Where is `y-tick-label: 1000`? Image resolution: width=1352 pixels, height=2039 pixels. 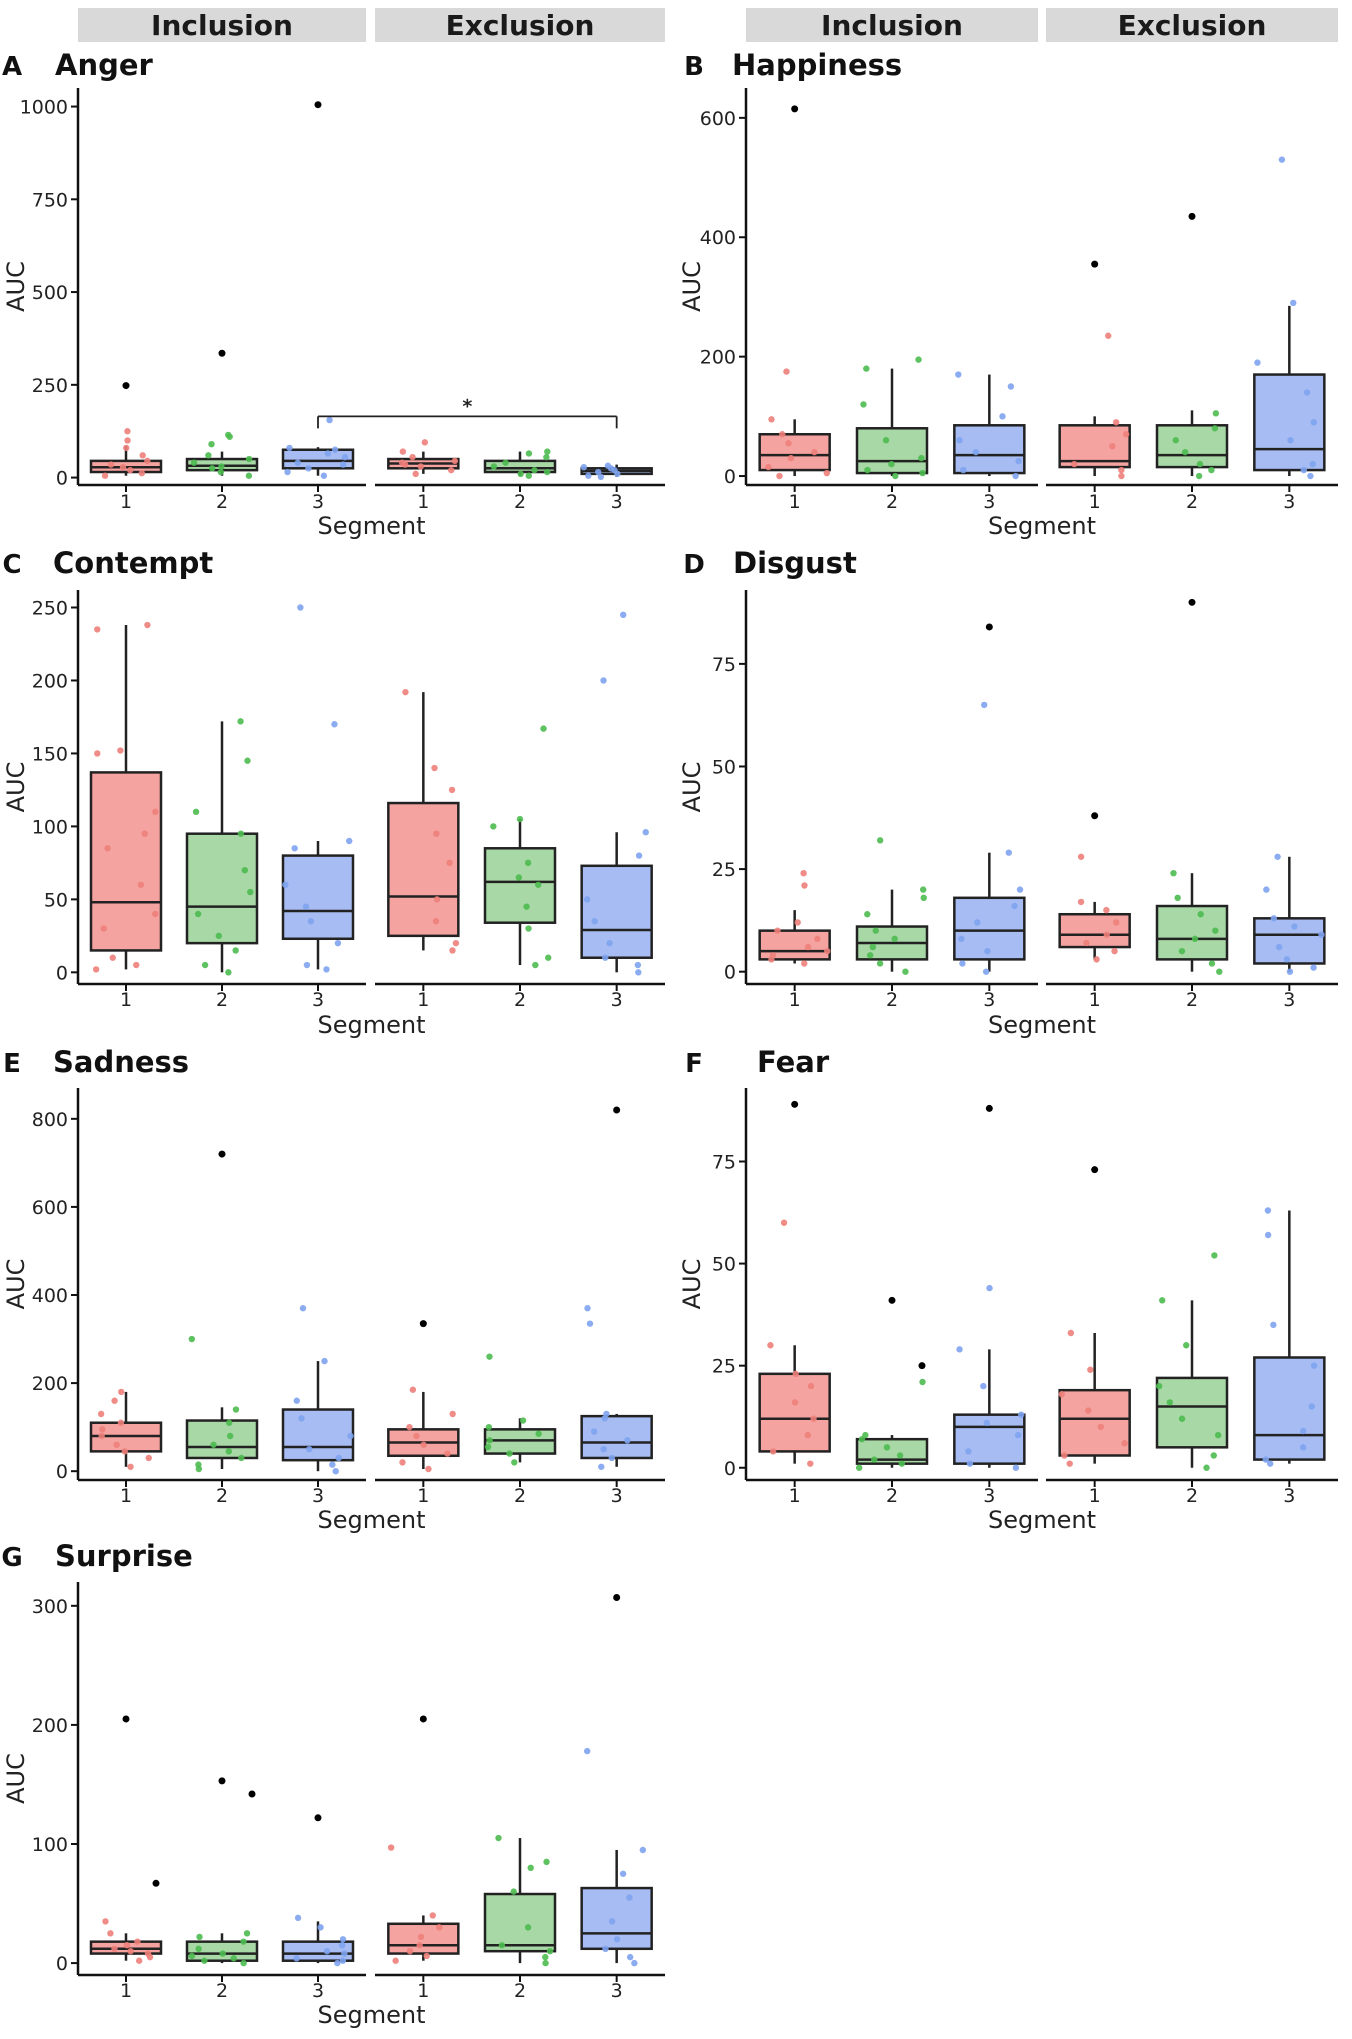 y-tick-label: 1000 is located at coordinates (44, 108).